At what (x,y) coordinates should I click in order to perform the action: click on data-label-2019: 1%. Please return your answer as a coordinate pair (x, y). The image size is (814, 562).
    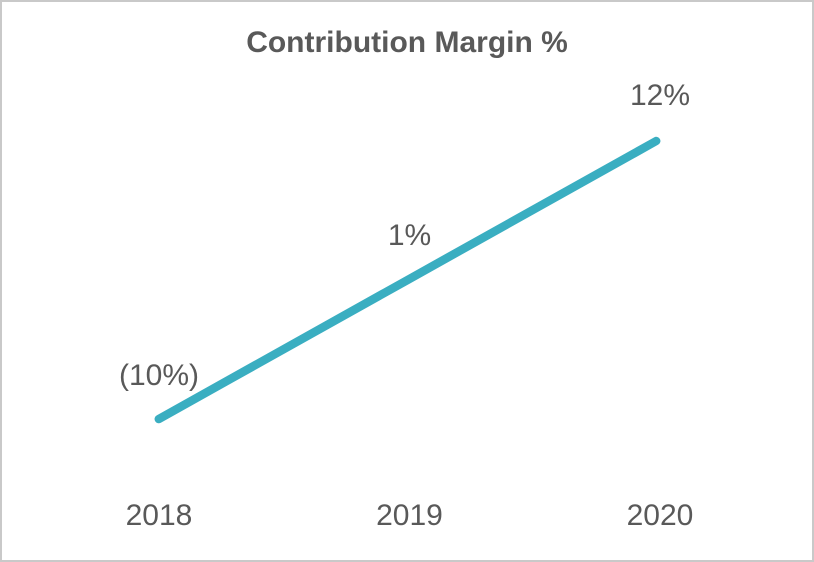
    Looking at the image, I should click on (409, 235).